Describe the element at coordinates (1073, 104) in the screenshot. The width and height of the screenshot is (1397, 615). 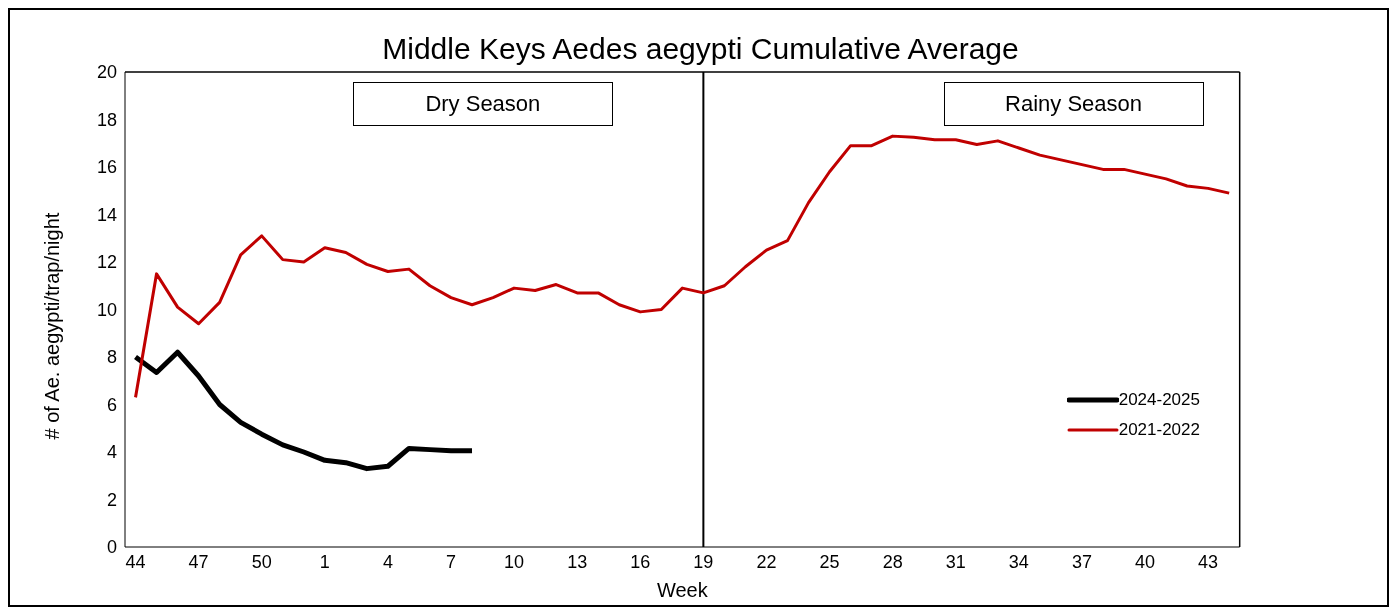
I see `text-box: Rainy Season` at that location.